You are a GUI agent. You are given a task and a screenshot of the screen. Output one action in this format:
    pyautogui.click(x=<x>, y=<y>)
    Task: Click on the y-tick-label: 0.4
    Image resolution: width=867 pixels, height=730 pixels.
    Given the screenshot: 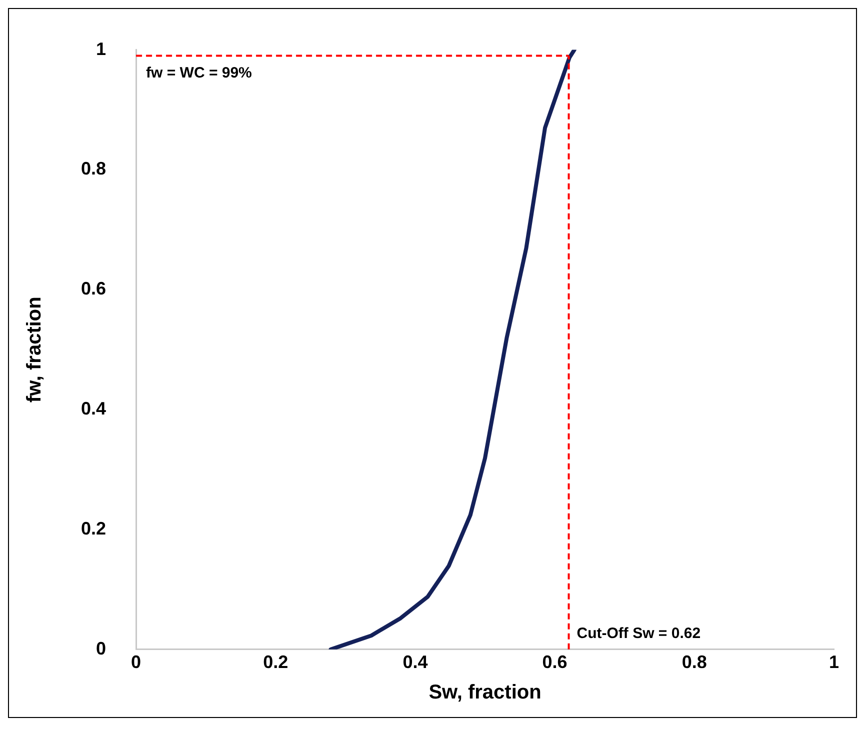 What is the action you would take?
    pyautogui.click(x=93, y=408)
    